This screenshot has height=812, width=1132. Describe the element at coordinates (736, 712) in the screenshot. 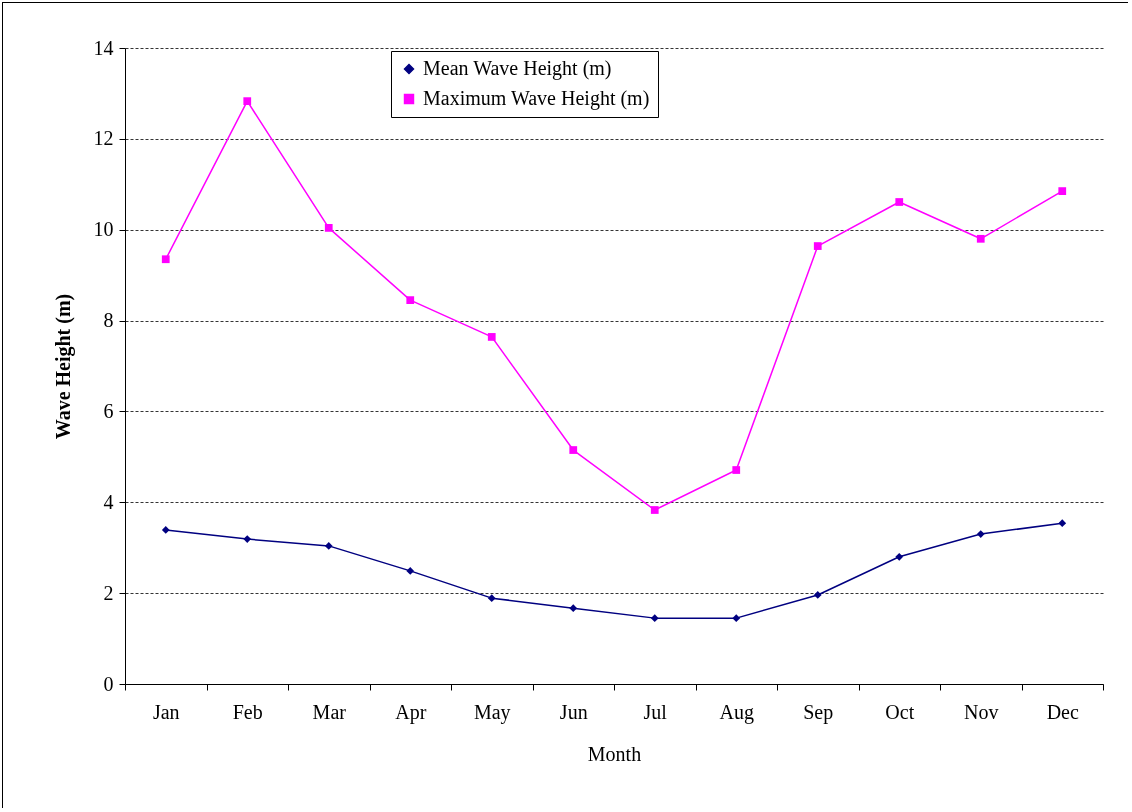

I see `x-tick-label: Aug` at that location.